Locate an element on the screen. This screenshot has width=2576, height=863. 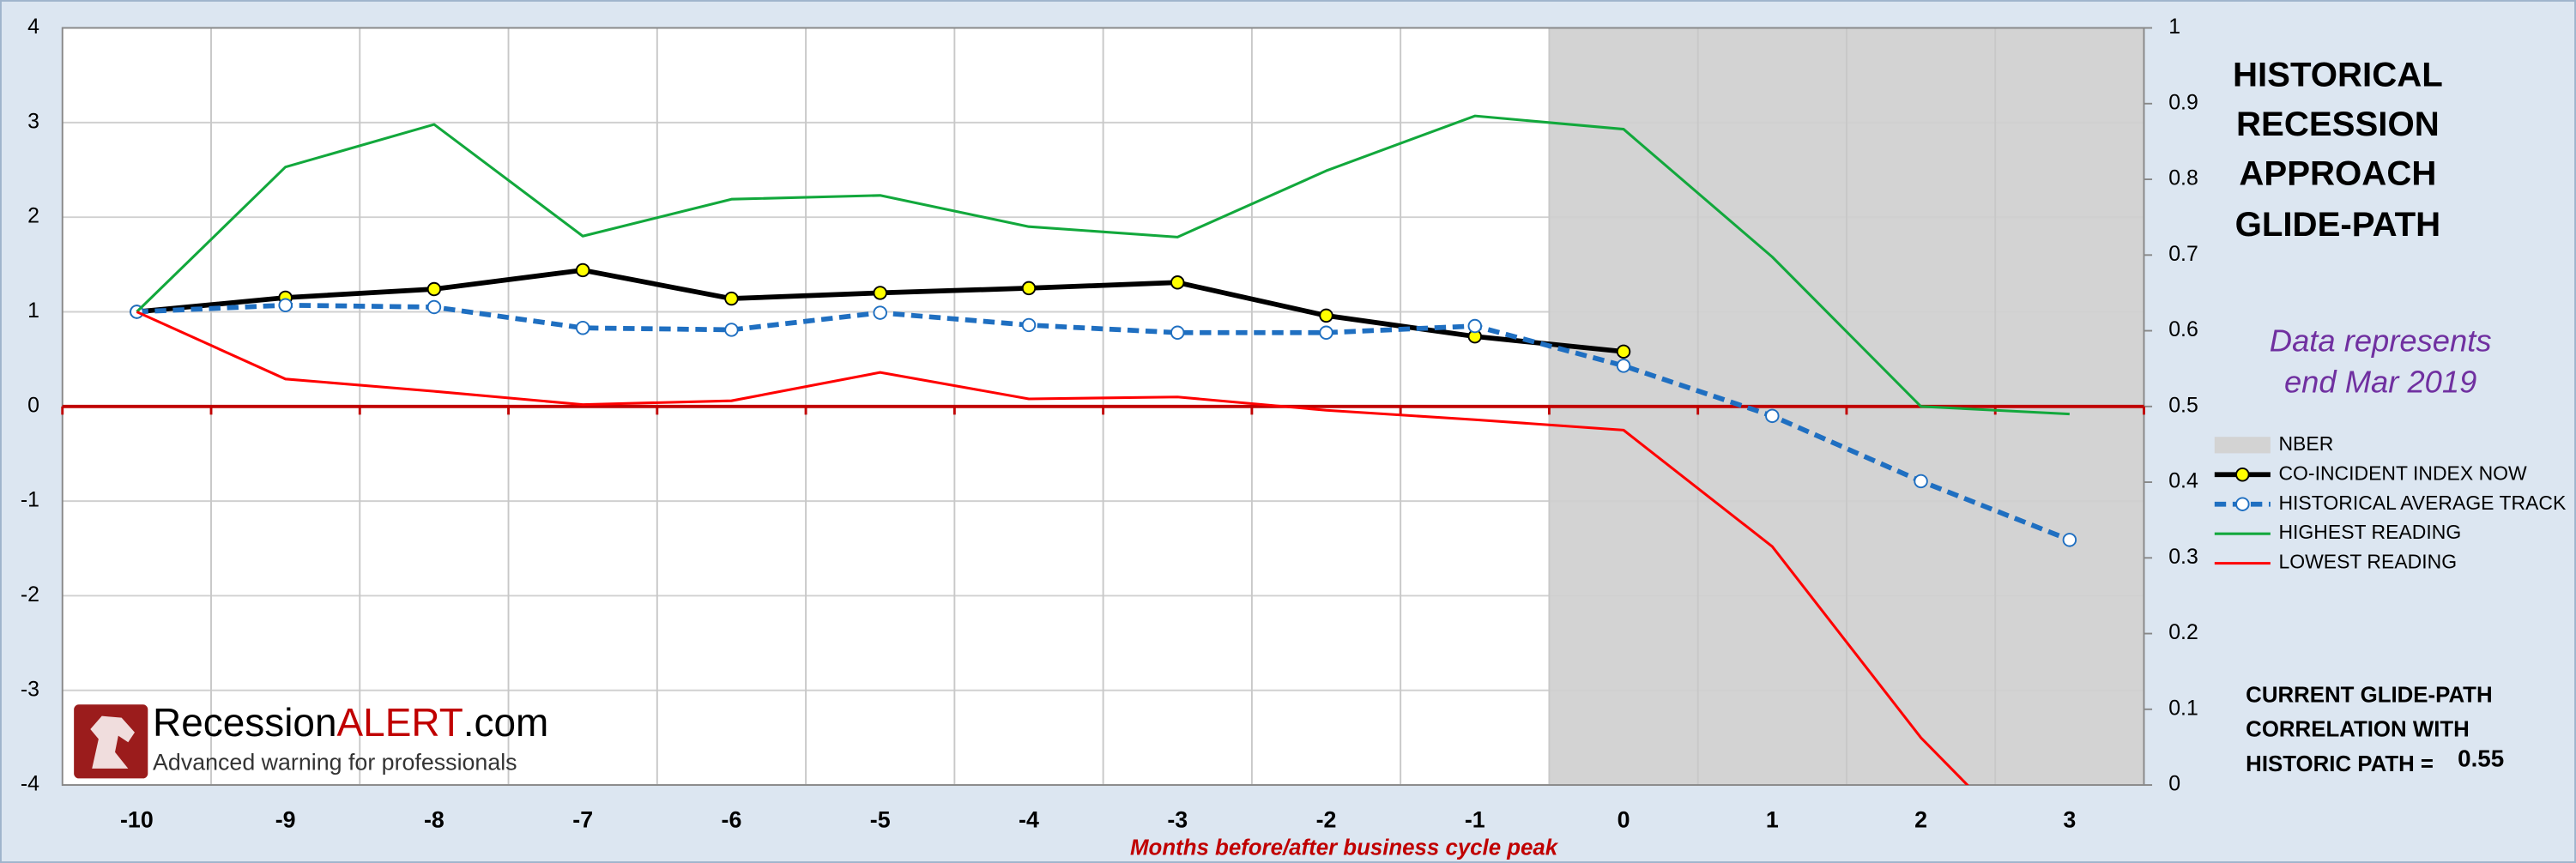
legend-swatch is located at coordinates (2242, 446).